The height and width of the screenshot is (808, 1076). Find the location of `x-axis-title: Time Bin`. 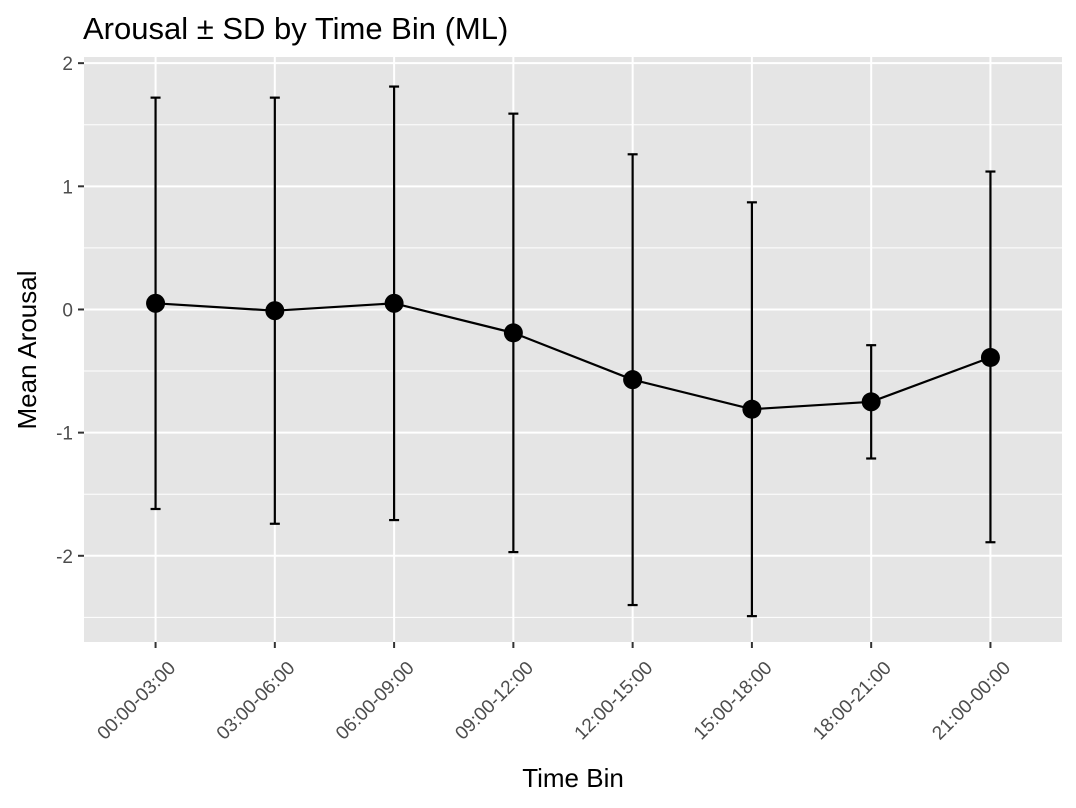

x-axis-title: Time Bin is located at coordinates (573, 778).